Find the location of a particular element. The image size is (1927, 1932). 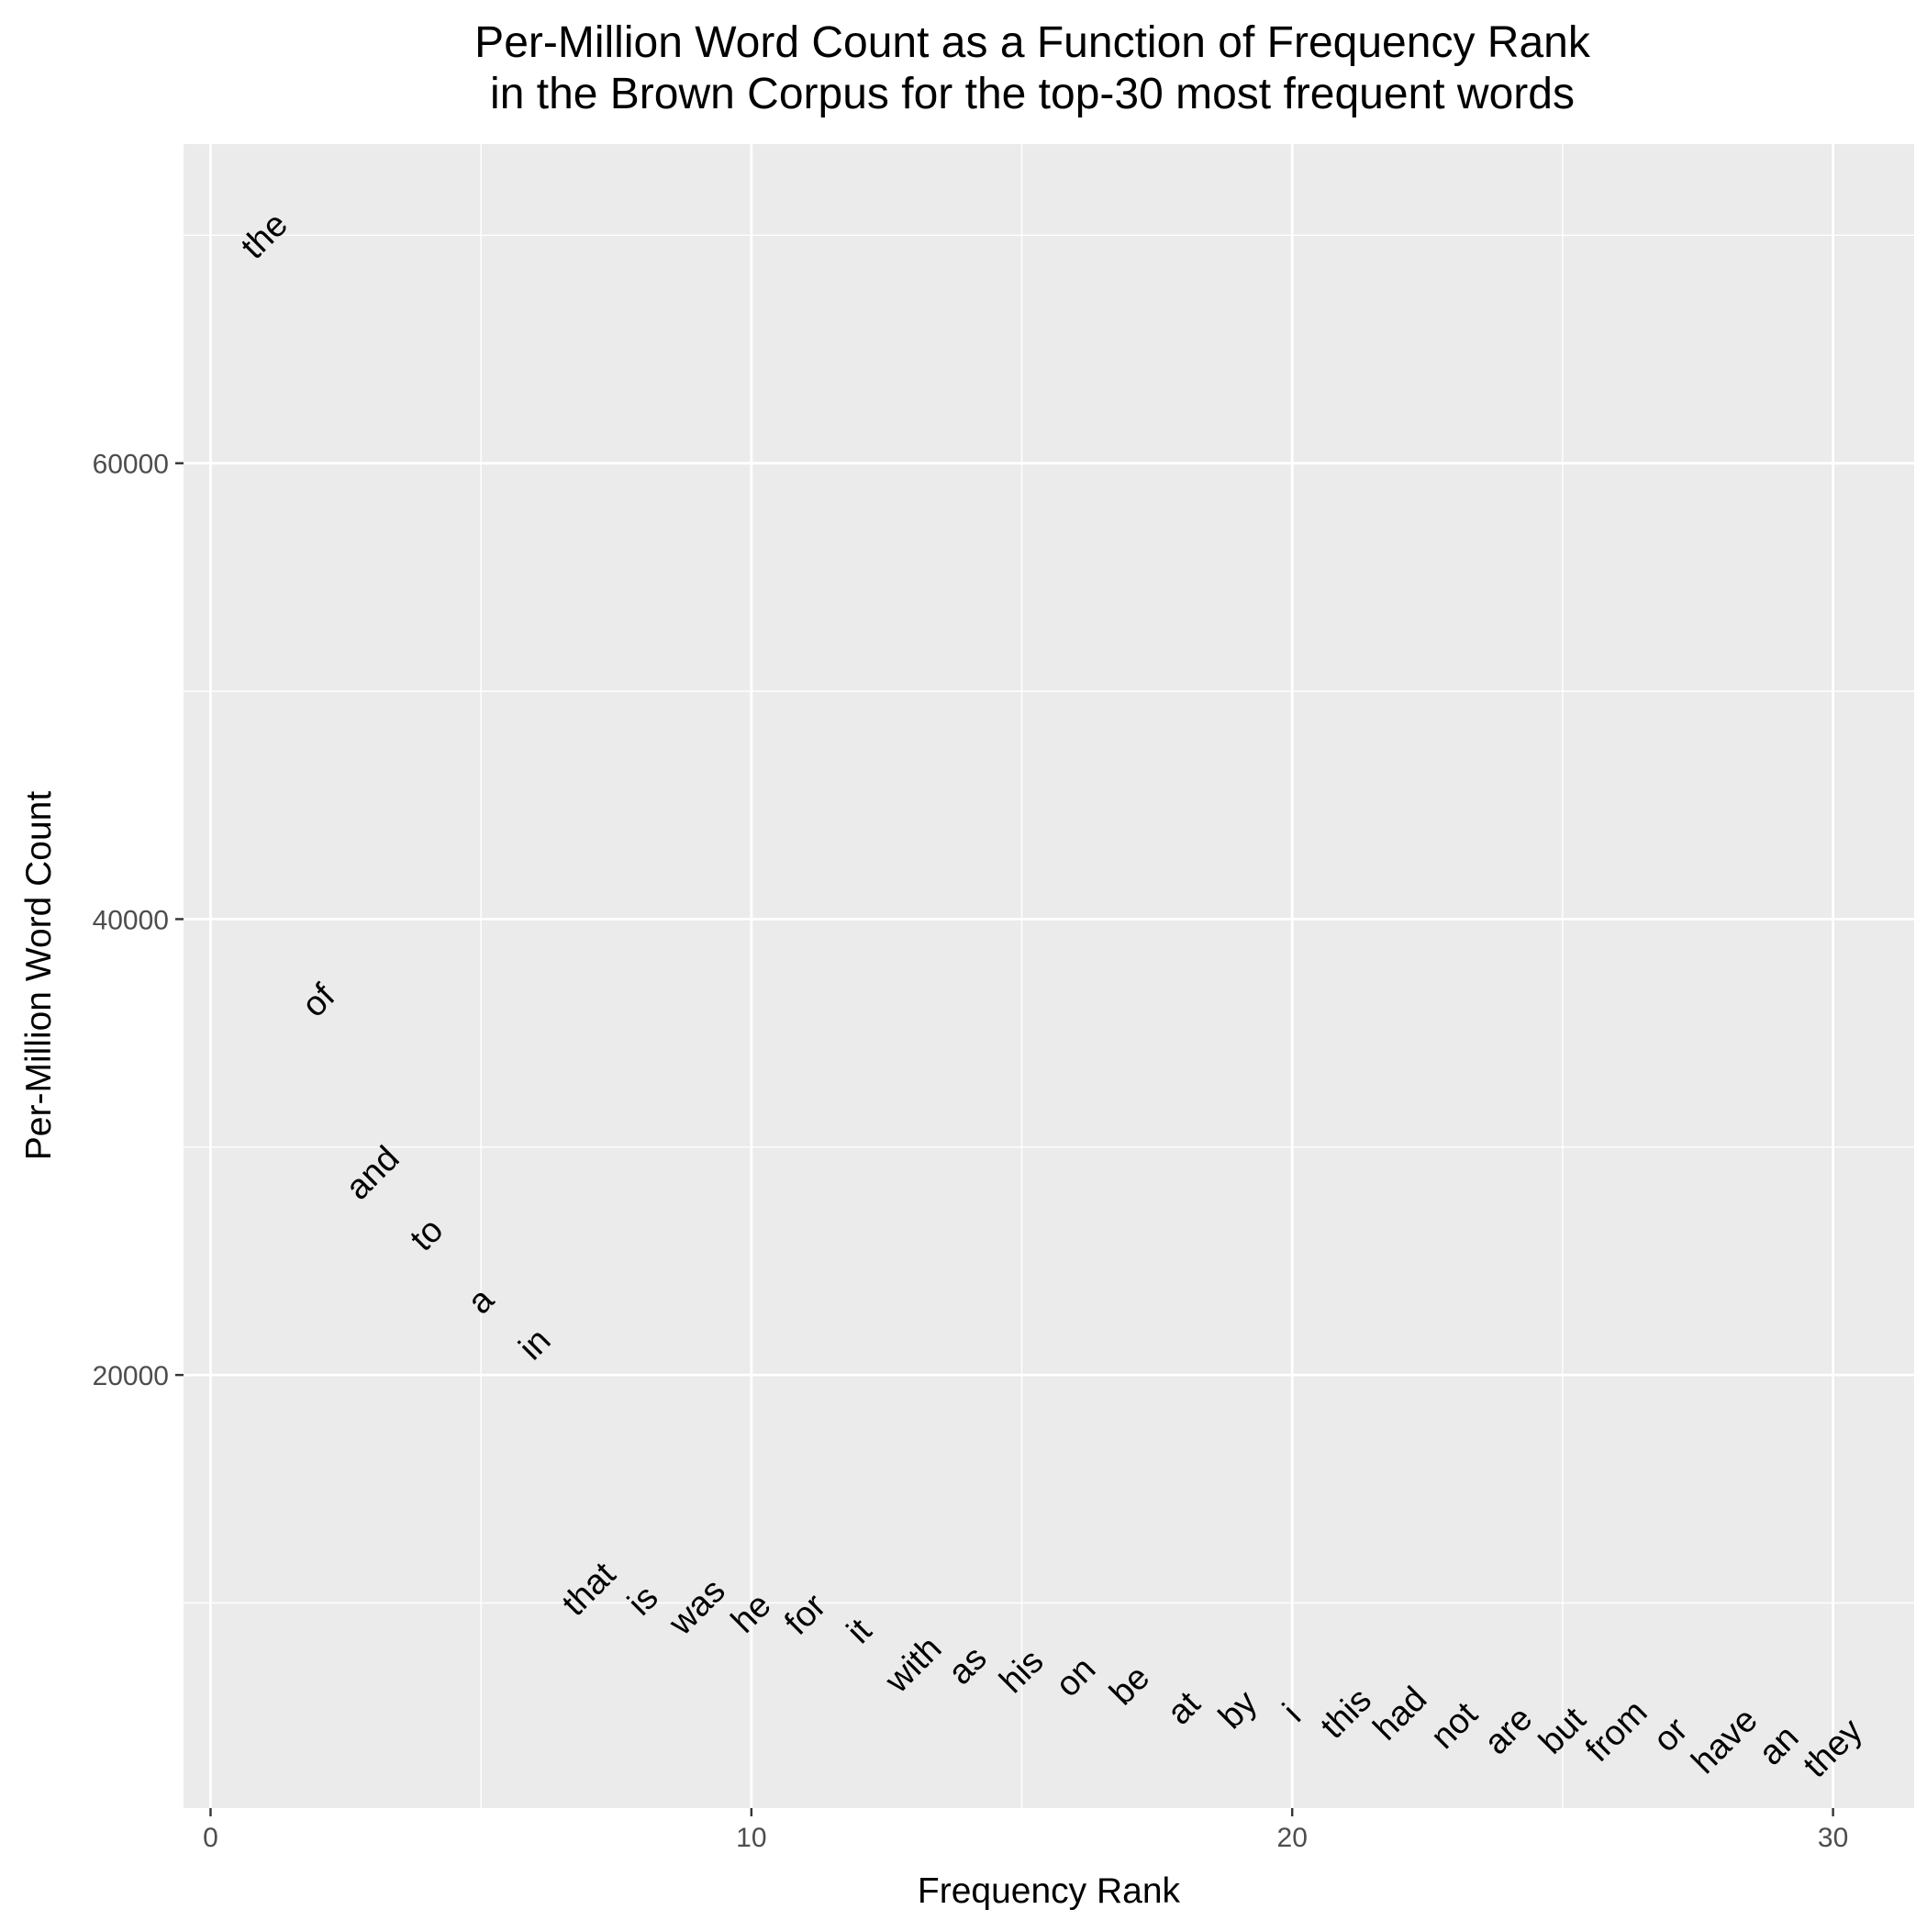

x-tick-label: 0 is located at coordinates (210, 1838).